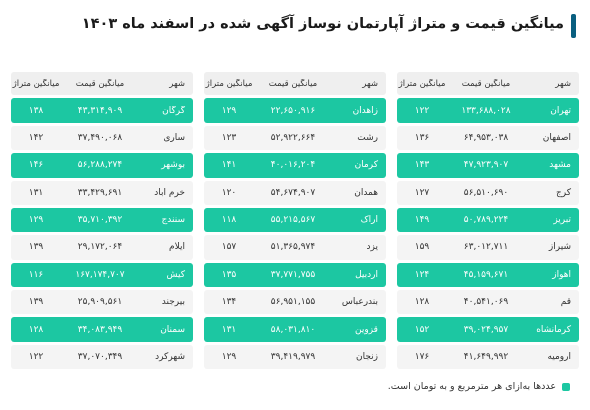 This screenshot has width=590, height=410. I want to click on area-cell: ۱۱۸, so click(229, 220).